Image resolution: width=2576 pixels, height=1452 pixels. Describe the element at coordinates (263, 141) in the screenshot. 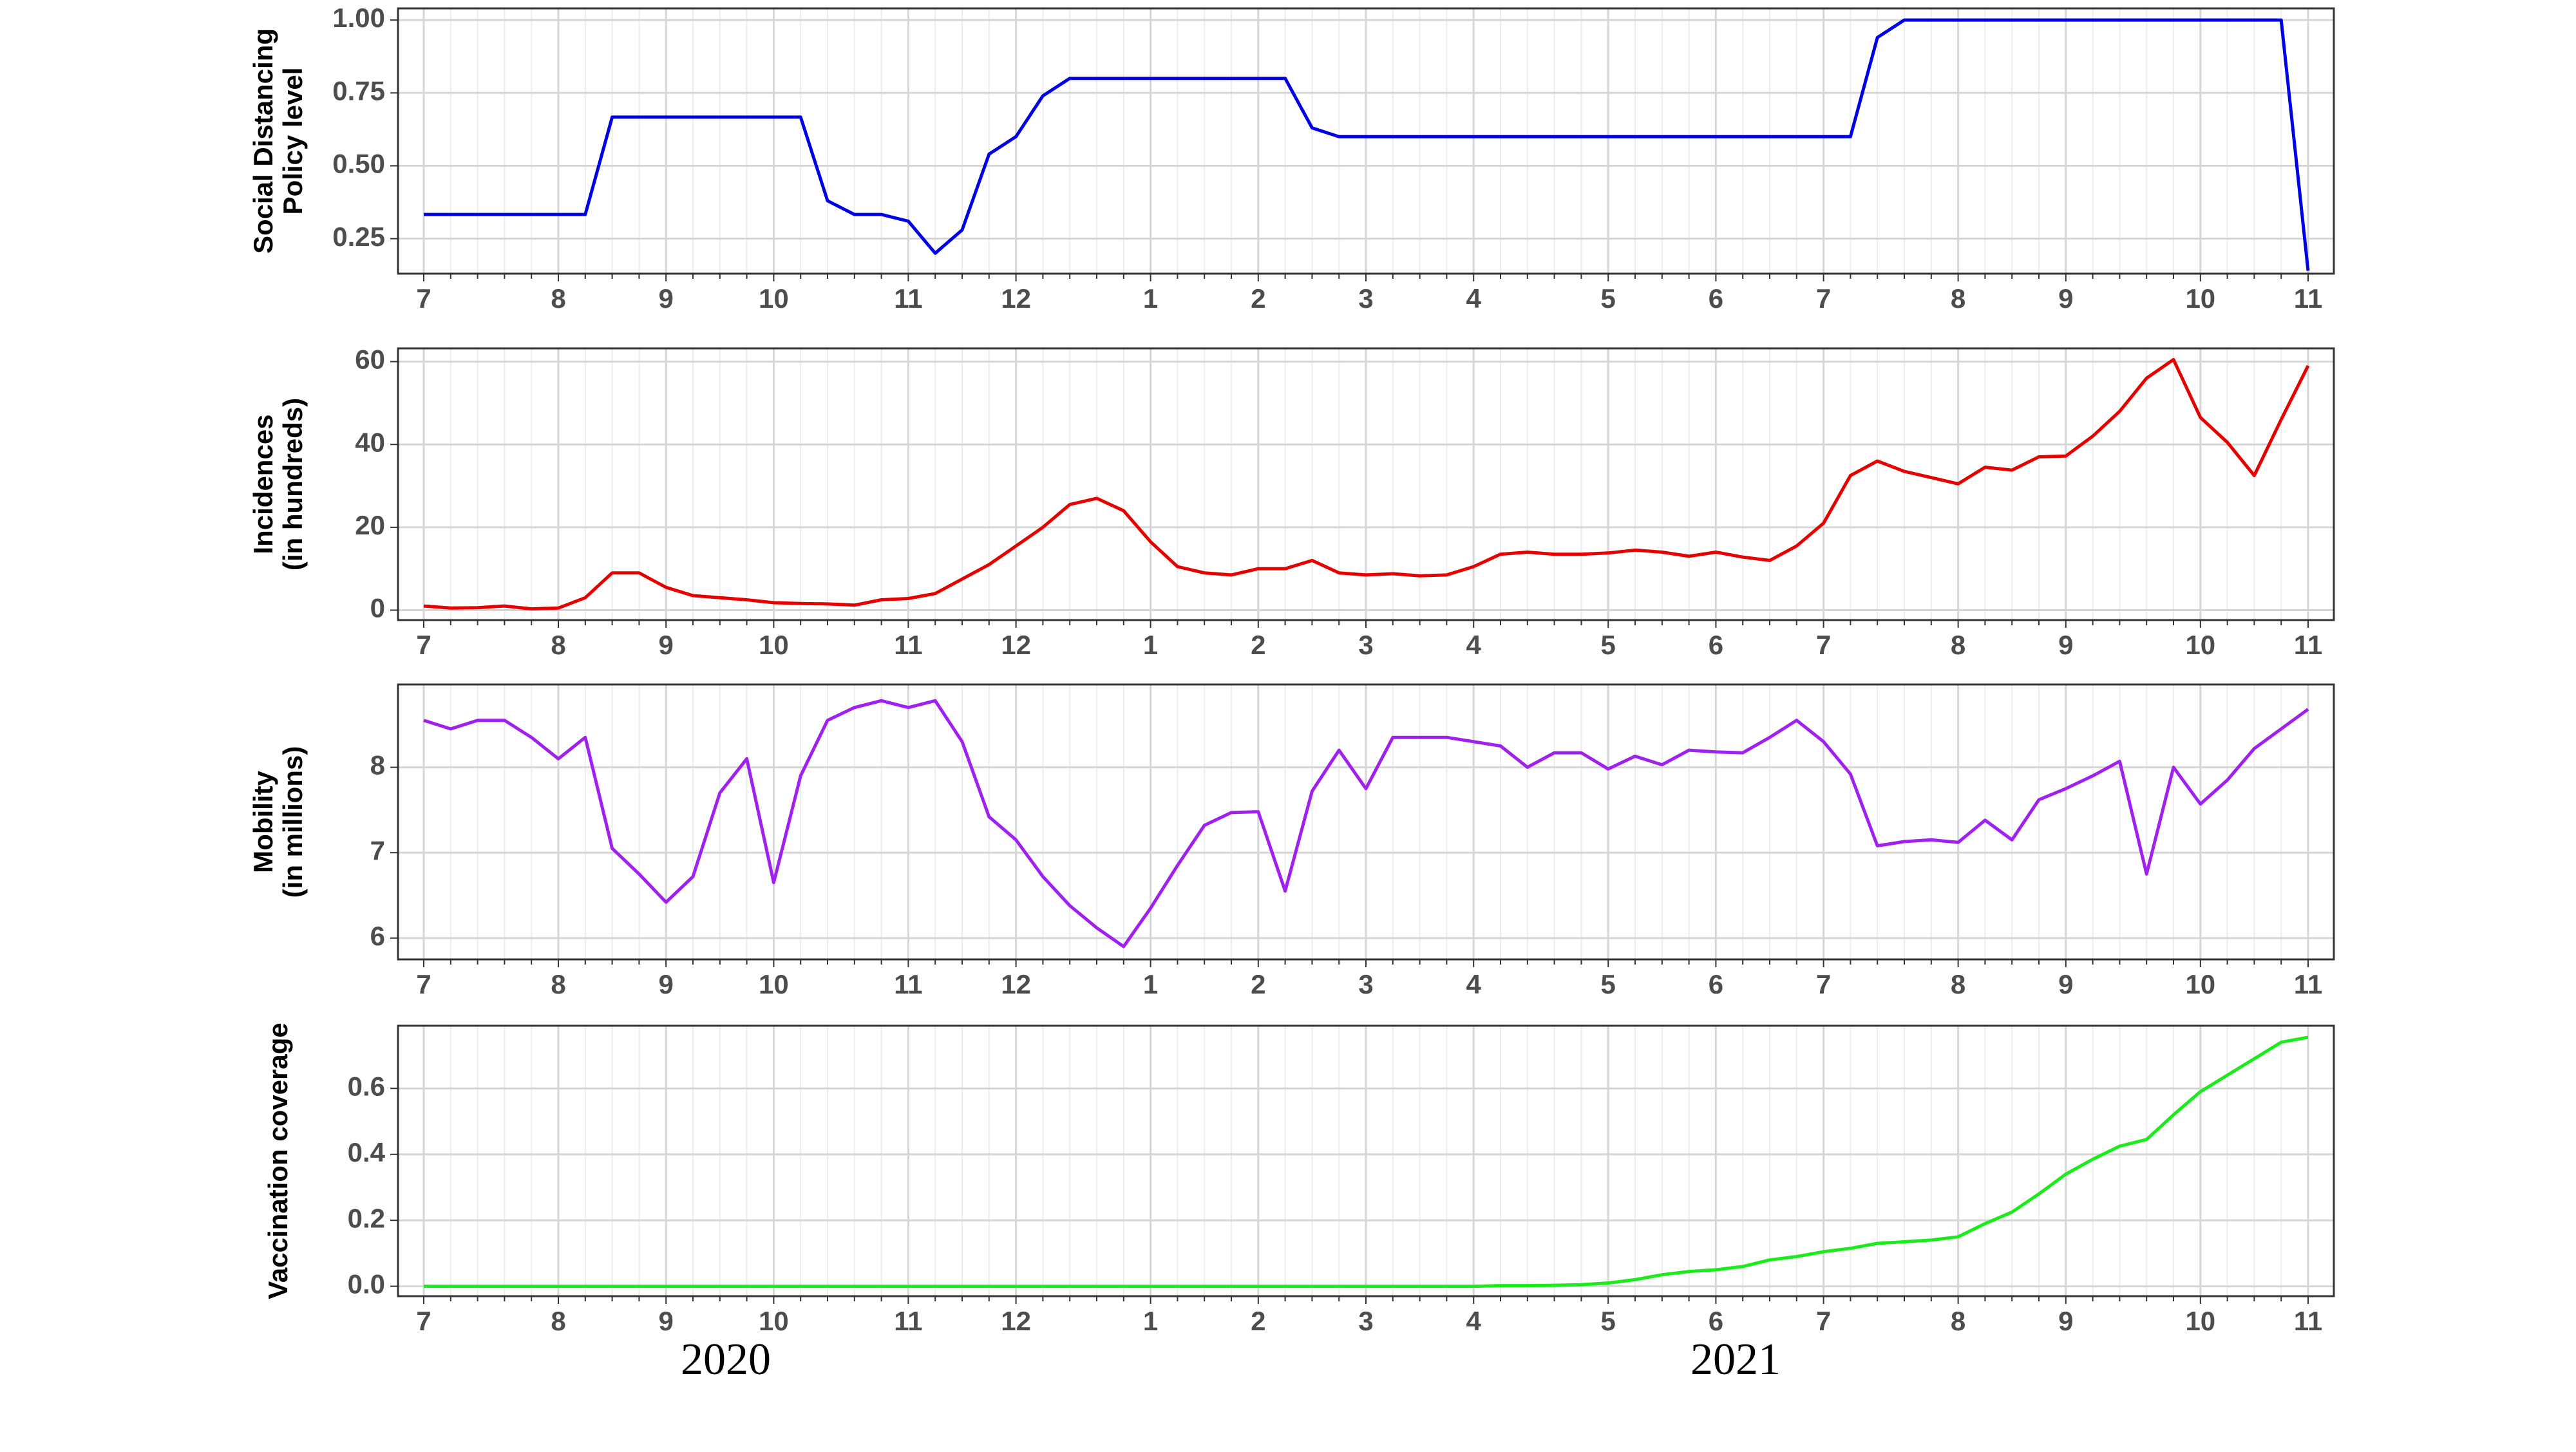

I see `y-axis-label: Social Distancing` at that location.